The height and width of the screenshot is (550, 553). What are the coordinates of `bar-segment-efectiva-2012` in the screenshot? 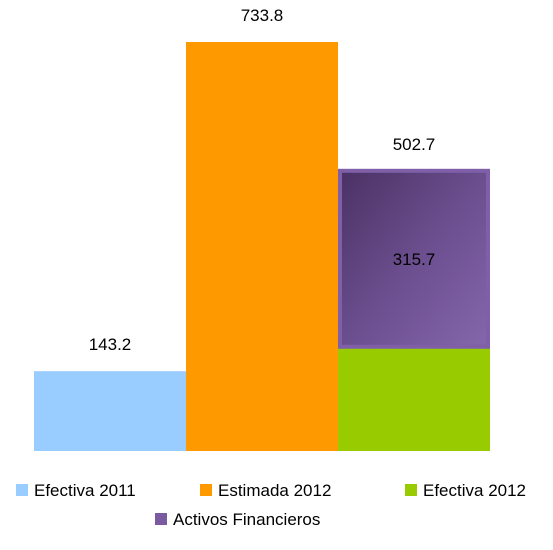 It's located at (414, 398).